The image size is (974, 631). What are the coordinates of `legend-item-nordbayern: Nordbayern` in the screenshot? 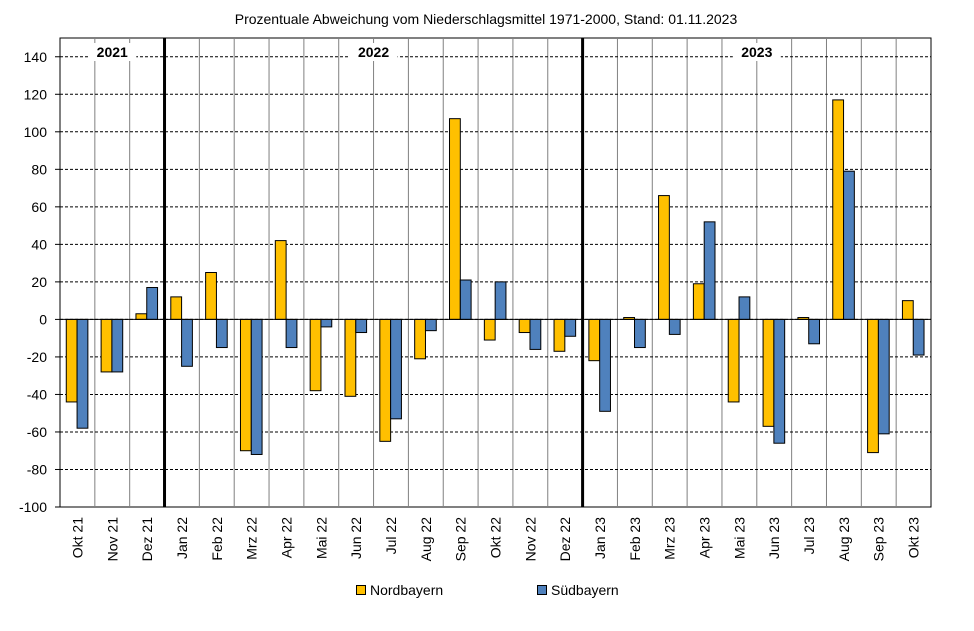 It's located at (399, 590).